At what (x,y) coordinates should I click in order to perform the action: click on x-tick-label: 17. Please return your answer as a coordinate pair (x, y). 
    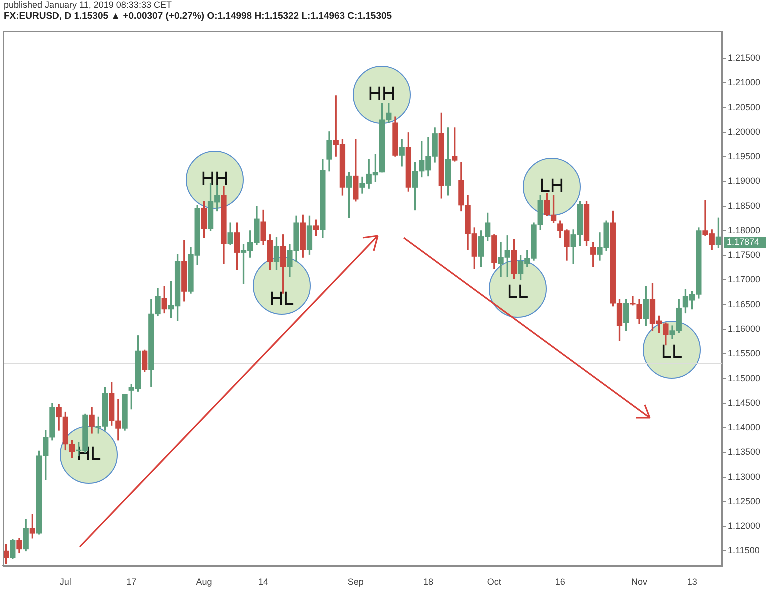
    Looking at the image, I should click on (131, 581).